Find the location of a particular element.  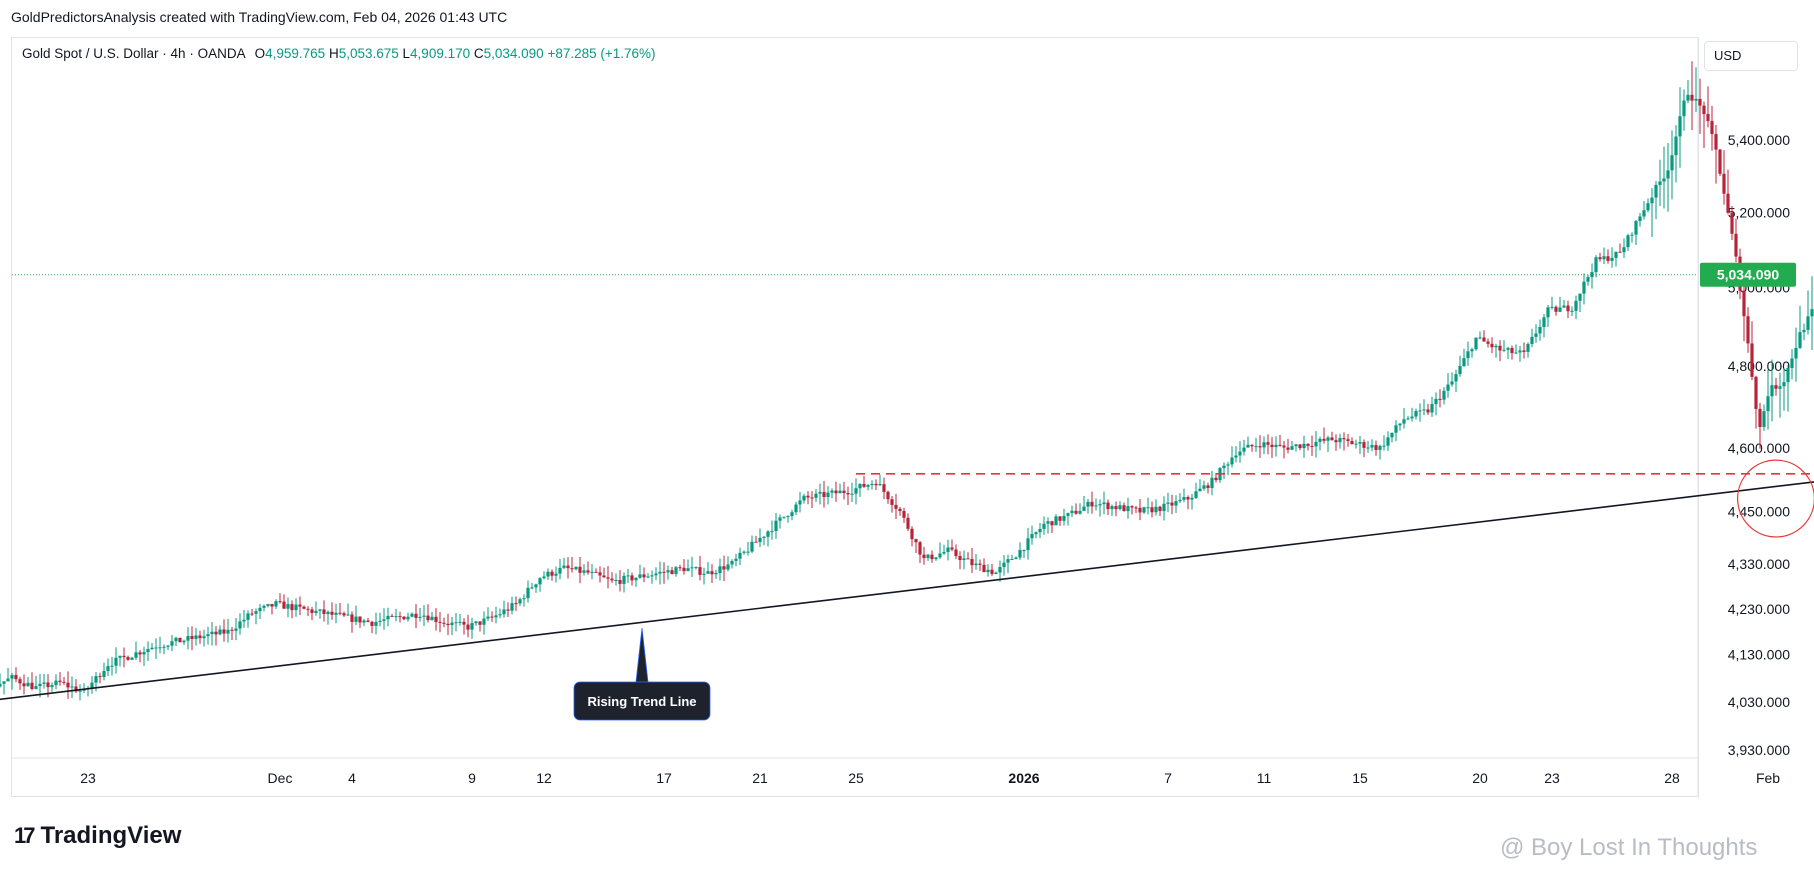

tradingview-logo: 17 TradingView is located at coordinates (97, 836).